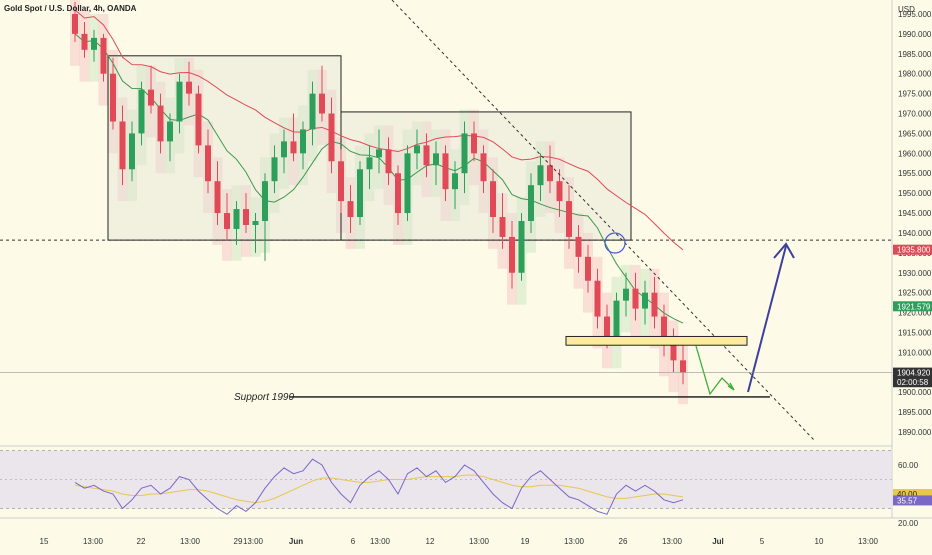 Image resolution: width=932 pixels, height=555 pixels. What do you see at coordinates (715, 370) in the screenshot?
I see `projected-path` at bounding box center [715, 370].